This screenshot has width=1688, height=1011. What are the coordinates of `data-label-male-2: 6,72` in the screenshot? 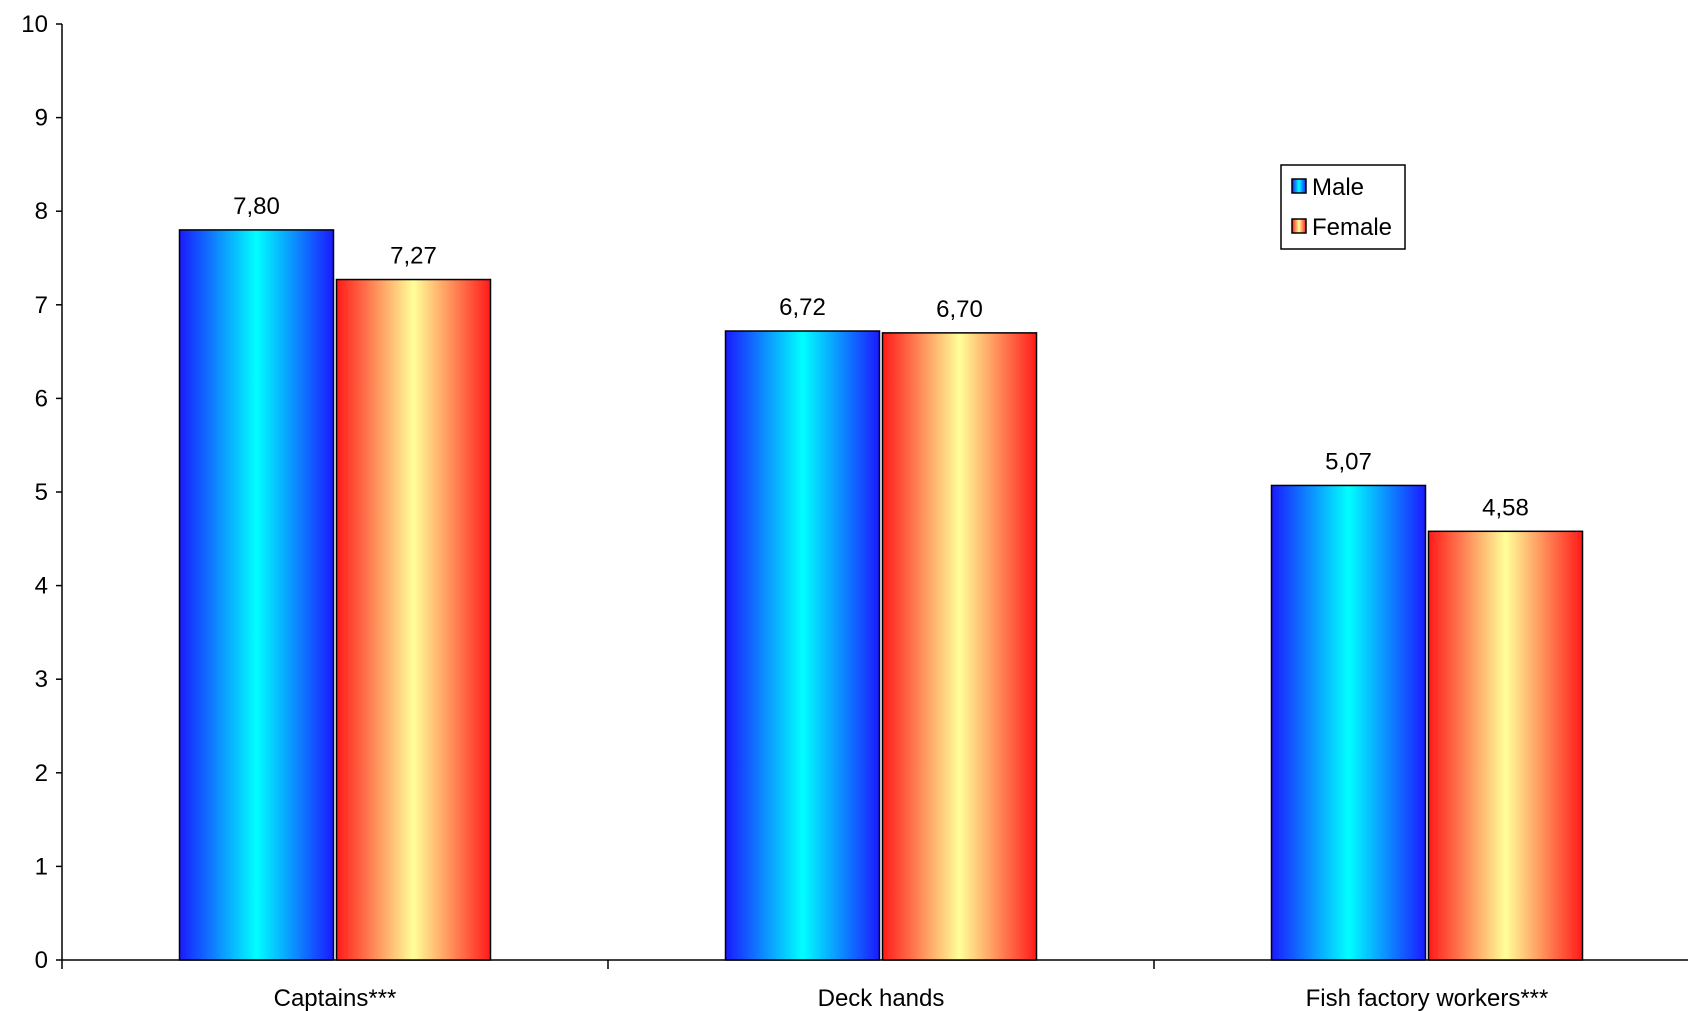 It's located at (802, 307).